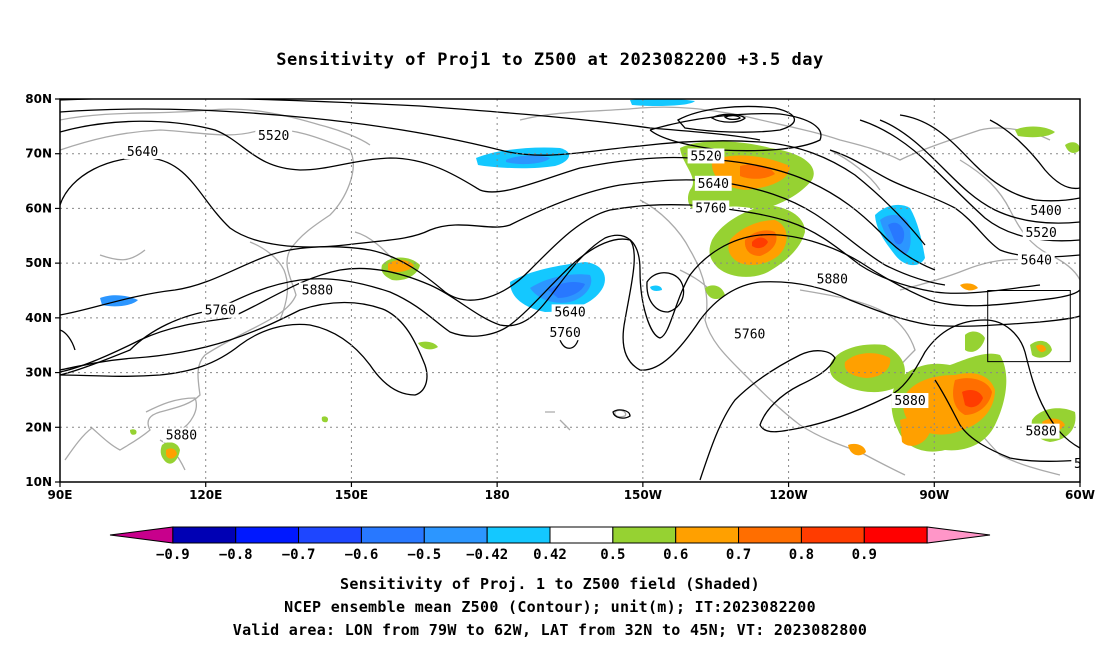 Image resolution: width=1100 pixels, height=650 pixels. I want to click on colorbar-label: 0.9, so click(864, 555).